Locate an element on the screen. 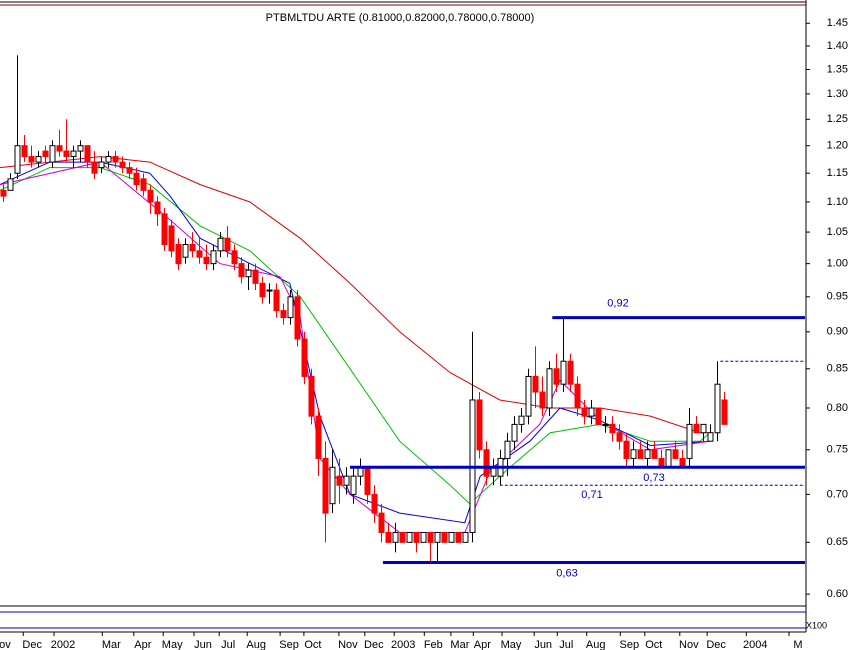 This screenshot has height=650, width=852. level-label: 0,63 is located at coordinates (566, 573).